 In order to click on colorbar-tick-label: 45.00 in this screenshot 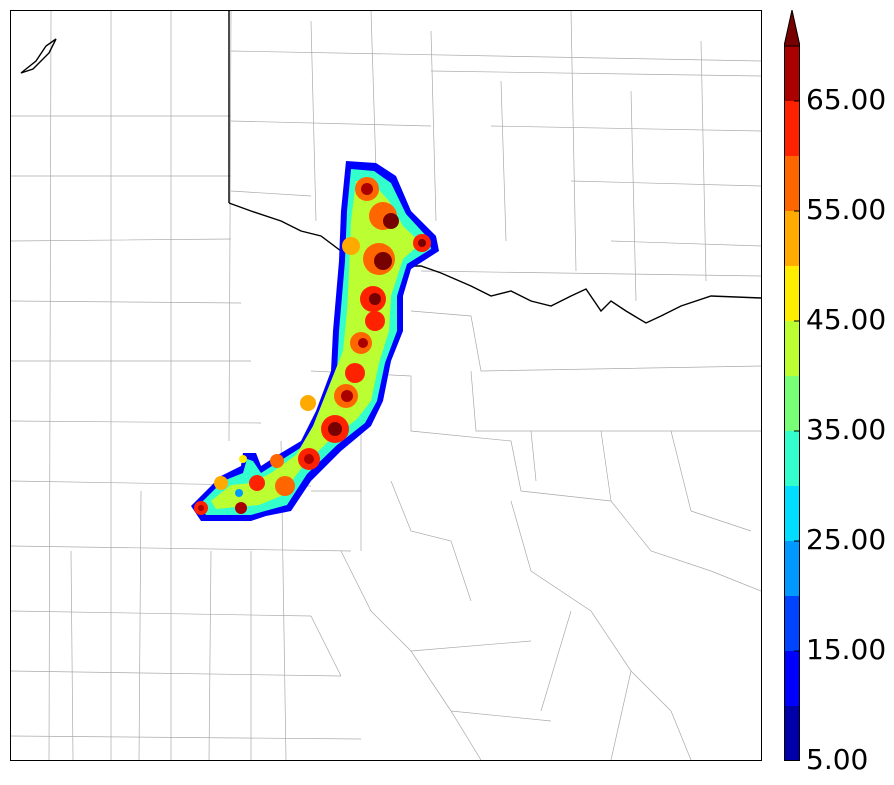, I will do `click(846, 319)`.